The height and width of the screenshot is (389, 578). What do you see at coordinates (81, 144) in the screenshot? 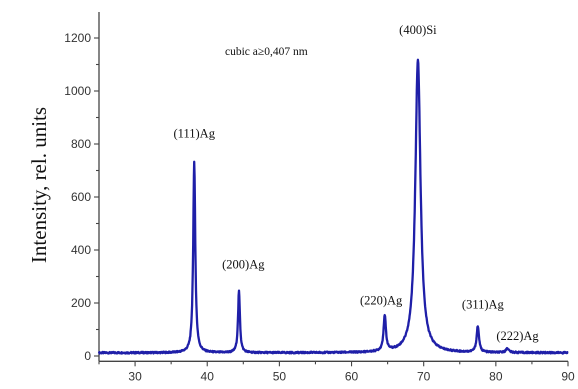
I see `y-tick-label: 800` at bounding box center [81, 144].